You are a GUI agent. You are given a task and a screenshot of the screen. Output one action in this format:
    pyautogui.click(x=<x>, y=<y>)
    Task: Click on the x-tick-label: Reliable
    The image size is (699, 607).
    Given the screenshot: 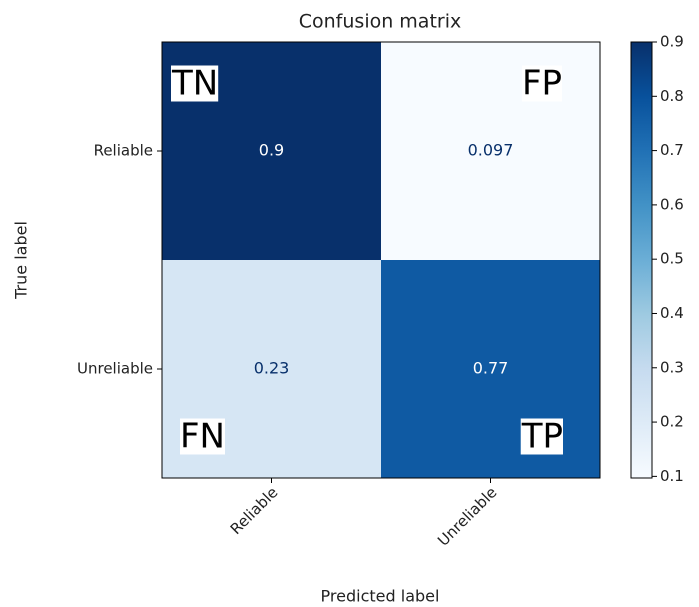 What is the action you would take?
    pyautogui.click(x=254, y=510)
    